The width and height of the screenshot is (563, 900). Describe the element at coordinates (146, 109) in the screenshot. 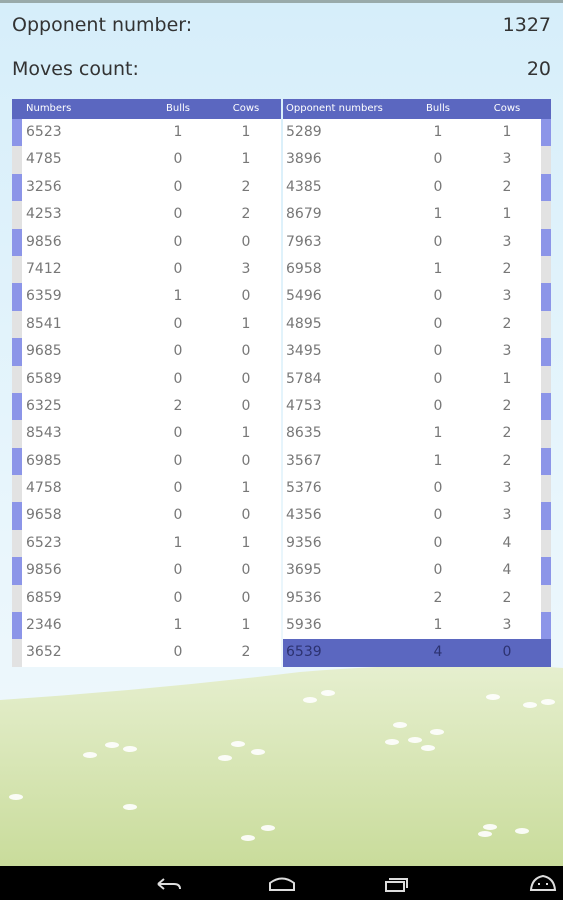

I see `table-header: Numbers Bulls Cows` at that location.